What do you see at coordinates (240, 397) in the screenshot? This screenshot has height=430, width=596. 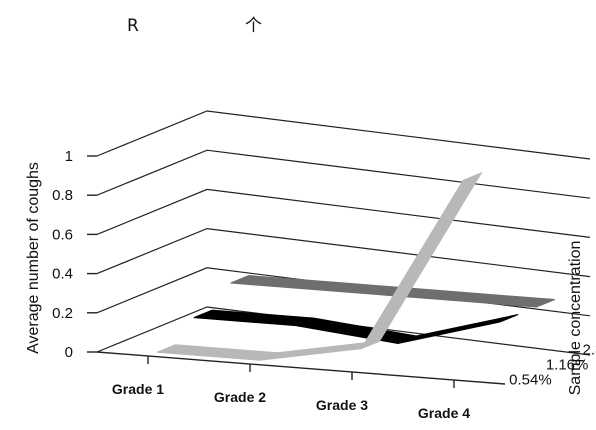 I see `x-tick-label-1: Grade 2` at bounding box center [240, 397].